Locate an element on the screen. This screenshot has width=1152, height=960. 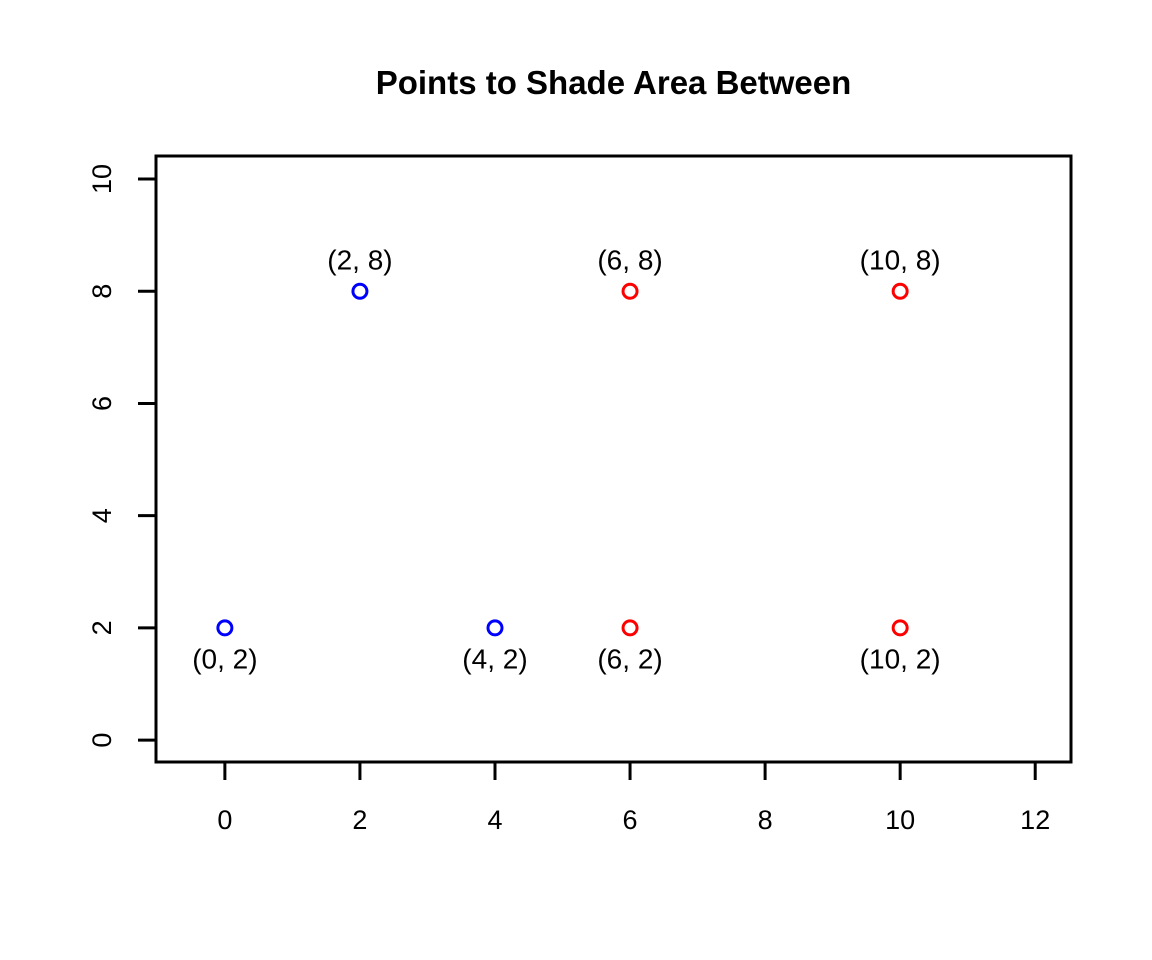
x-axis-tick-label: 8 is located at coordinates (765, 820).